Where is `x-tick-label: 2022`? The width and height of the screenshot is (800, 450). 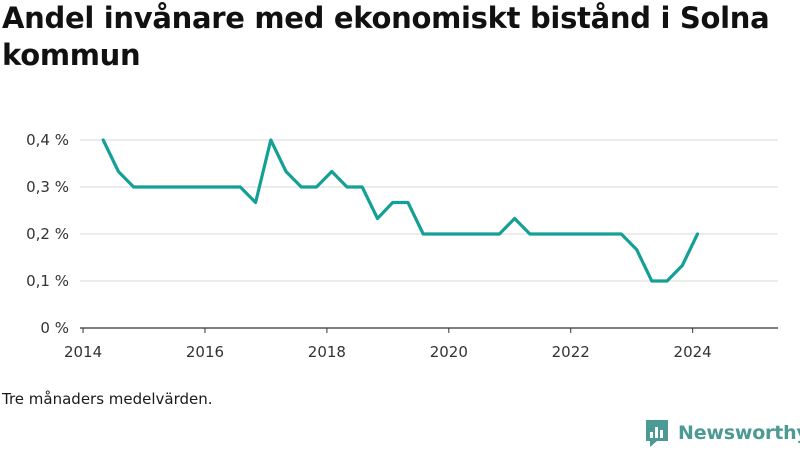
x-tick-label: 2022 is located at coordinates (571, 352).